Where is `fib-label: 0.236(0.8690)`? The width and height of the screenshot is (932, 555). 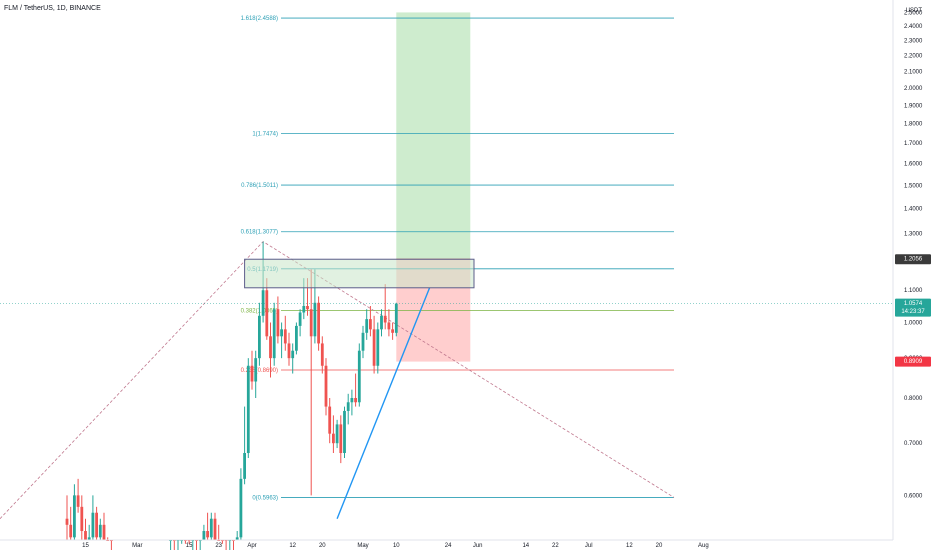
fib-label: 0.236(0.8690) is located at coordinates (259, 371).